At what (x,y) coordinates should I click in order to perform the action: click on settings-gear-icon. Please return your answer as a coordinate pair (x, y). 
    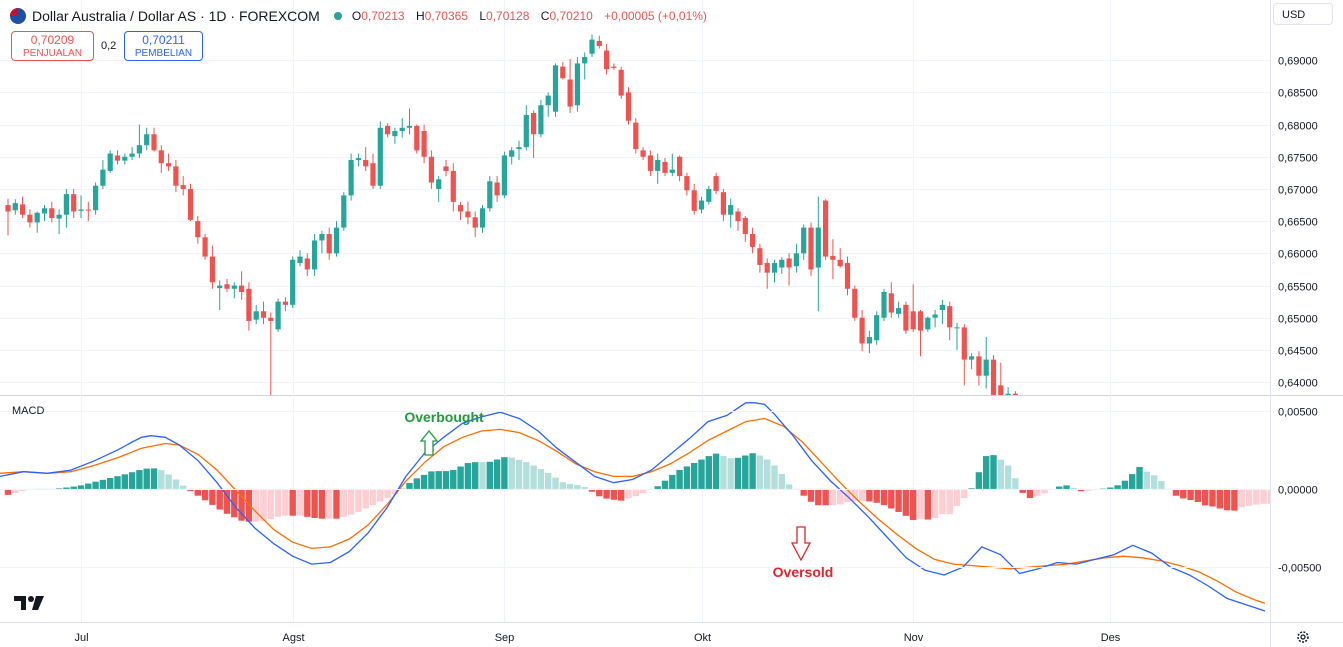
    Looking at the image, I should click on (1303, 637).